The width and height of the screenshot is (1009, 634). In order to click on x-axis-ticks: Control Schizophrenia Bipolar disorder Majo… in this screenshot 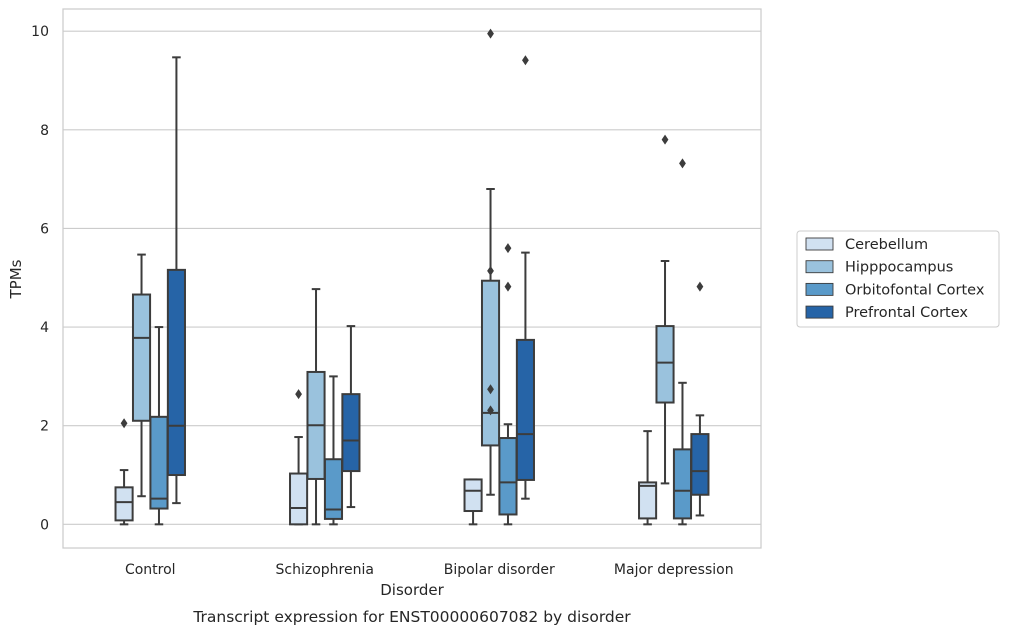, I will do `click(429, 570)`.